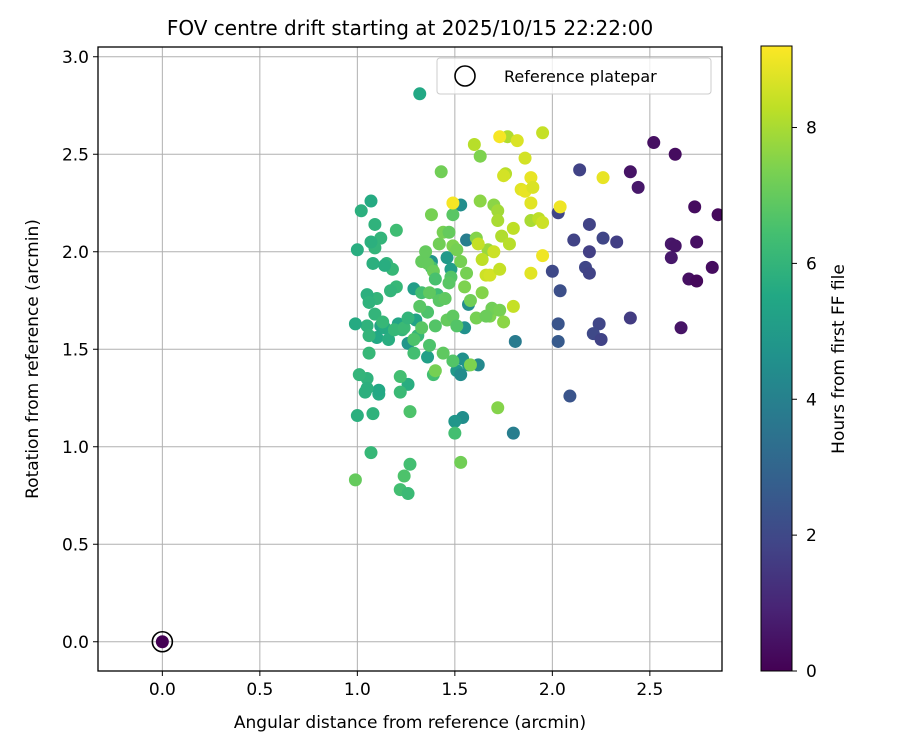 The height and width of the screenshot is (750, 900). I want to click on y-tick-label: 0.0, so click(75, 643).